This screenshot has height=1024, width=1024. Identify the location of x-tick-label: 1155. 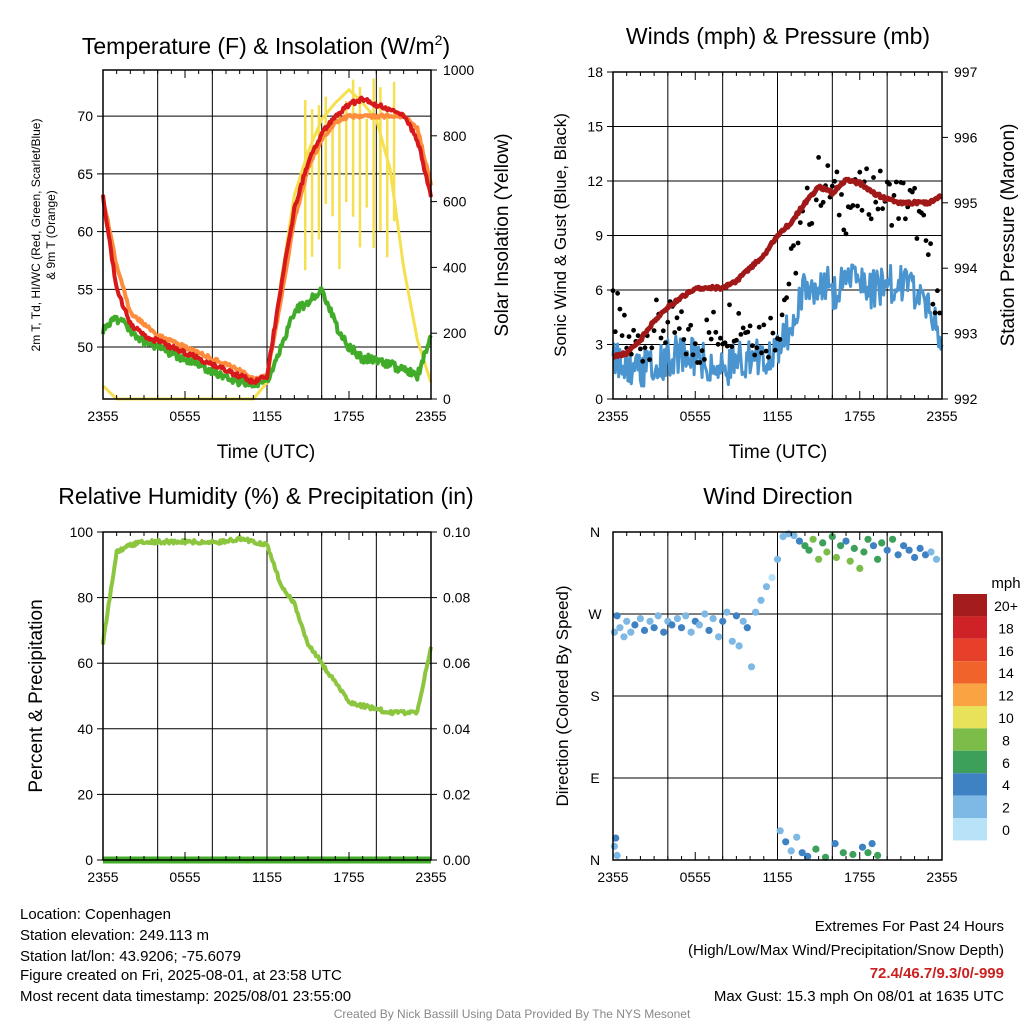
(267, 877).